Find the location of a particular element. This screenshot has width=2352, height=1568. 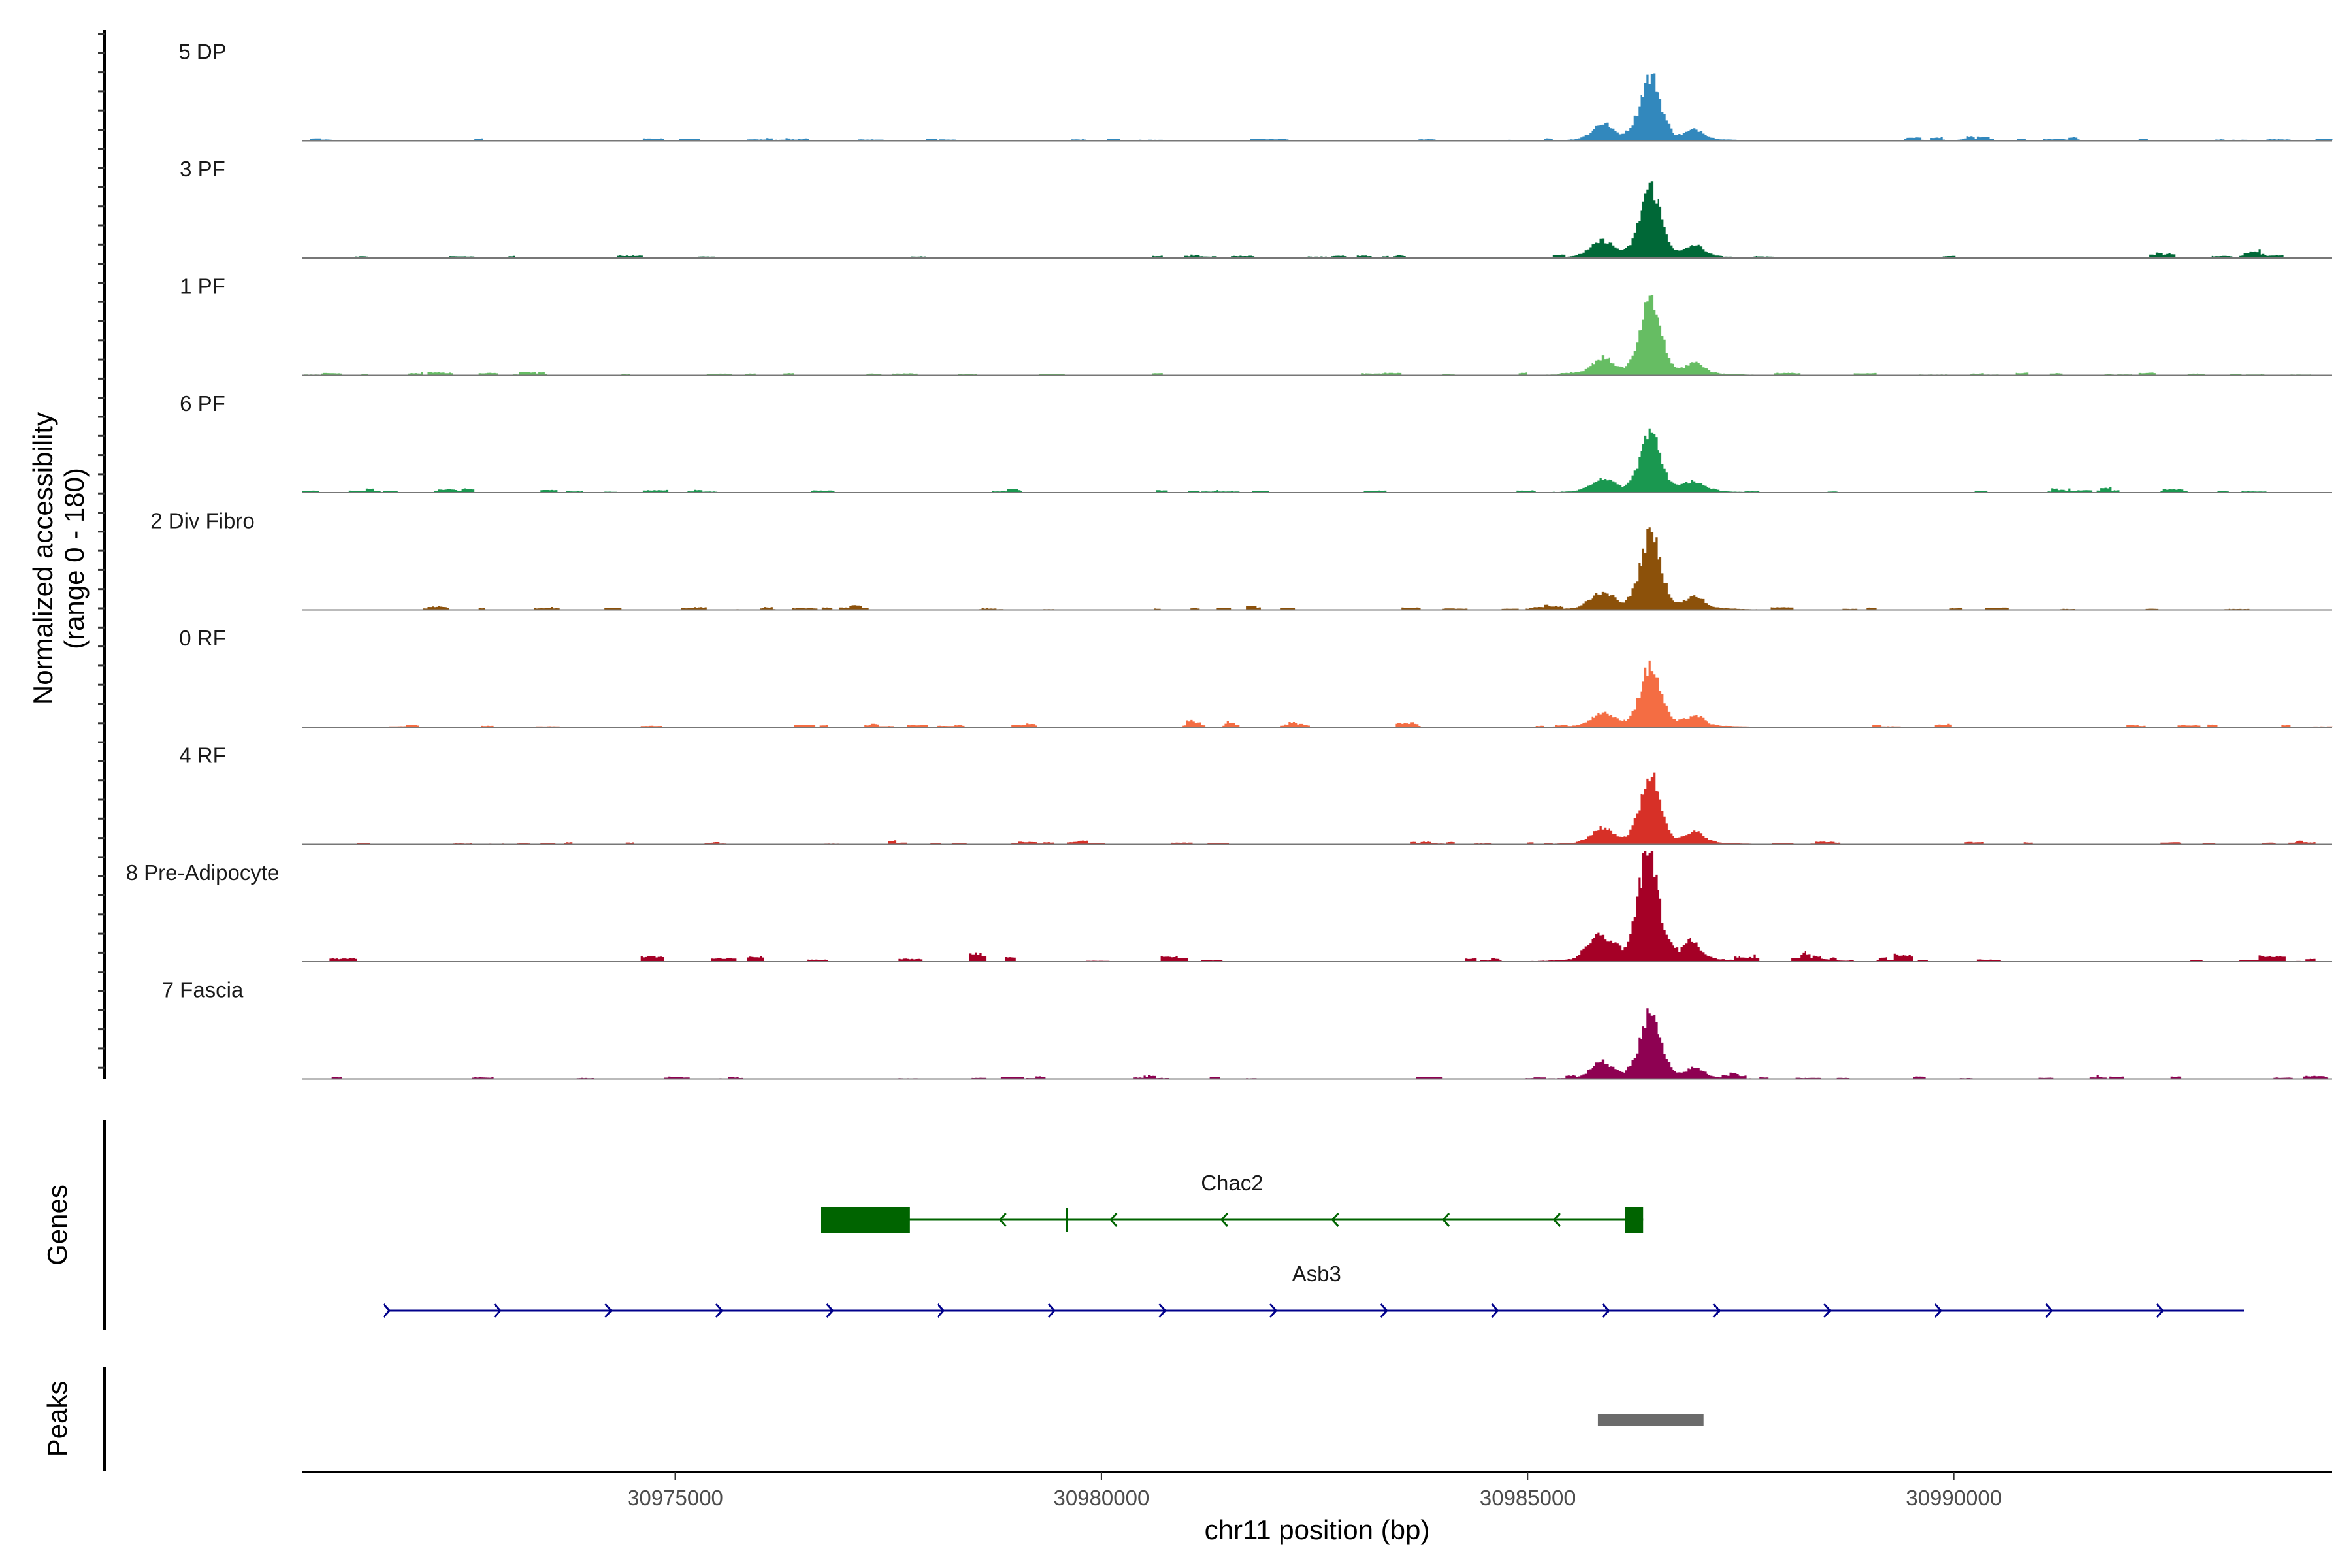

gene-chac2: Chac2 is located at coordinates (1232, 1202).